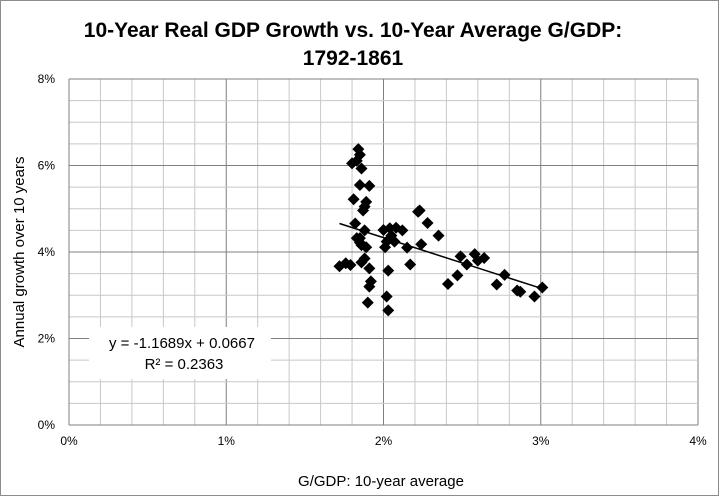 The height and width of the screenshot is (496, 719). Describe the element at coordinates (182, 343) in the screenshot. I see `trendline-equation: y = -1.1689x + 0.0667` at that location.